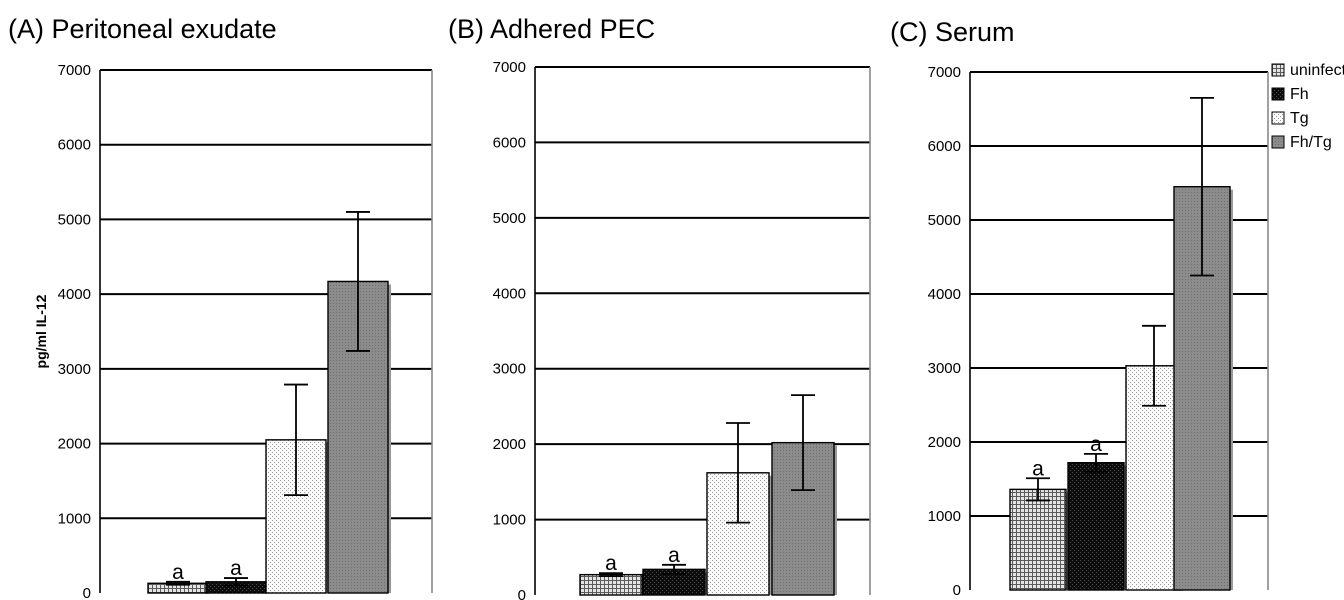 The height and width of the screenshot is (600, 1344). Describe the element at coordinates (1307, 106) in the screenshot. I see `legend: uninfected Fh Tg Fh/Tg` at that location.